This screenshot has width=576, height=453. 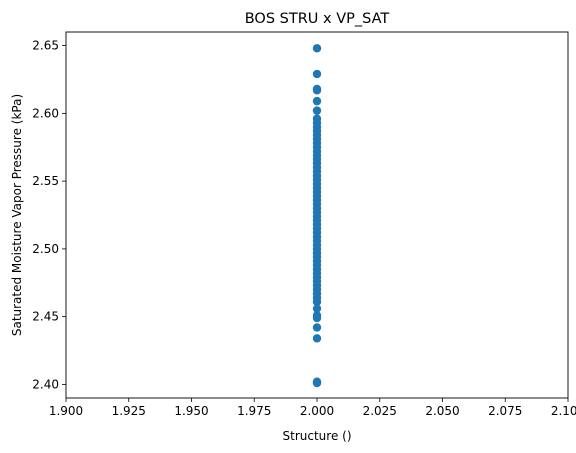 I want to click on x-tick-label: 1.900, so click(x=66, y=411).